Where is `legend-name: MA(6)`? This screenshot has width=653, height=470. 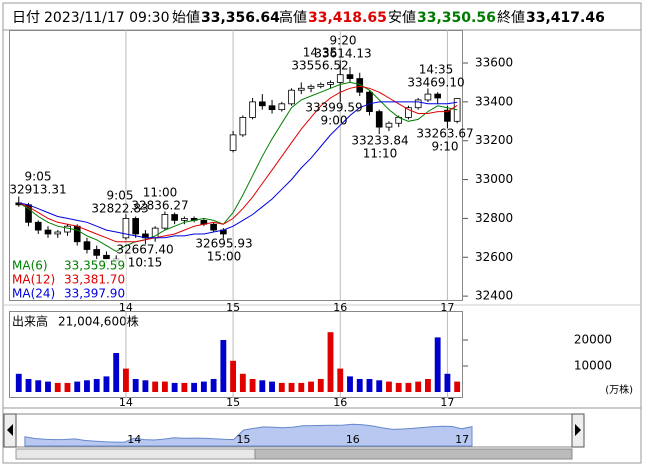
legend-name: MA(6) is located at coordinates (30, 266).